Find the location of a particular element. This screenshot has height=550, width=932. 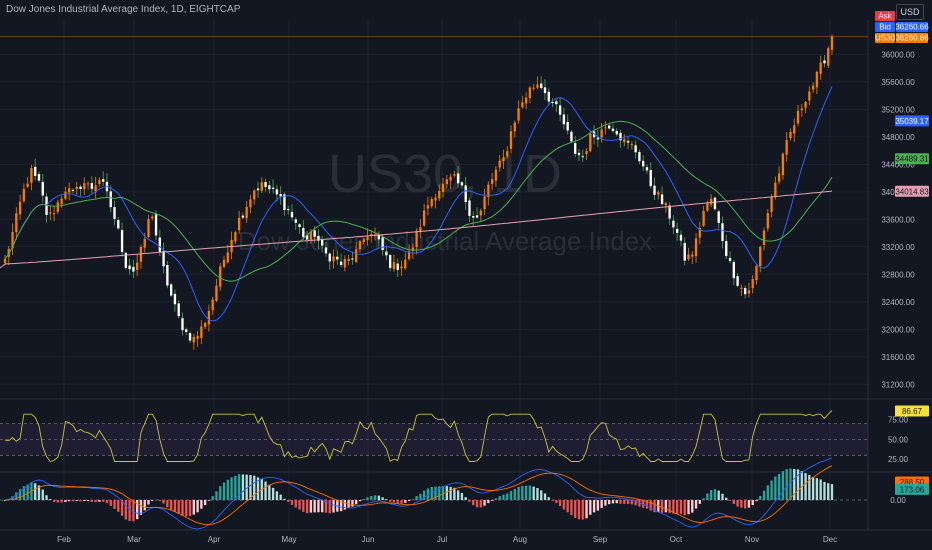

ma-value-label: 34014.83 is located at coordinates (912, 191).